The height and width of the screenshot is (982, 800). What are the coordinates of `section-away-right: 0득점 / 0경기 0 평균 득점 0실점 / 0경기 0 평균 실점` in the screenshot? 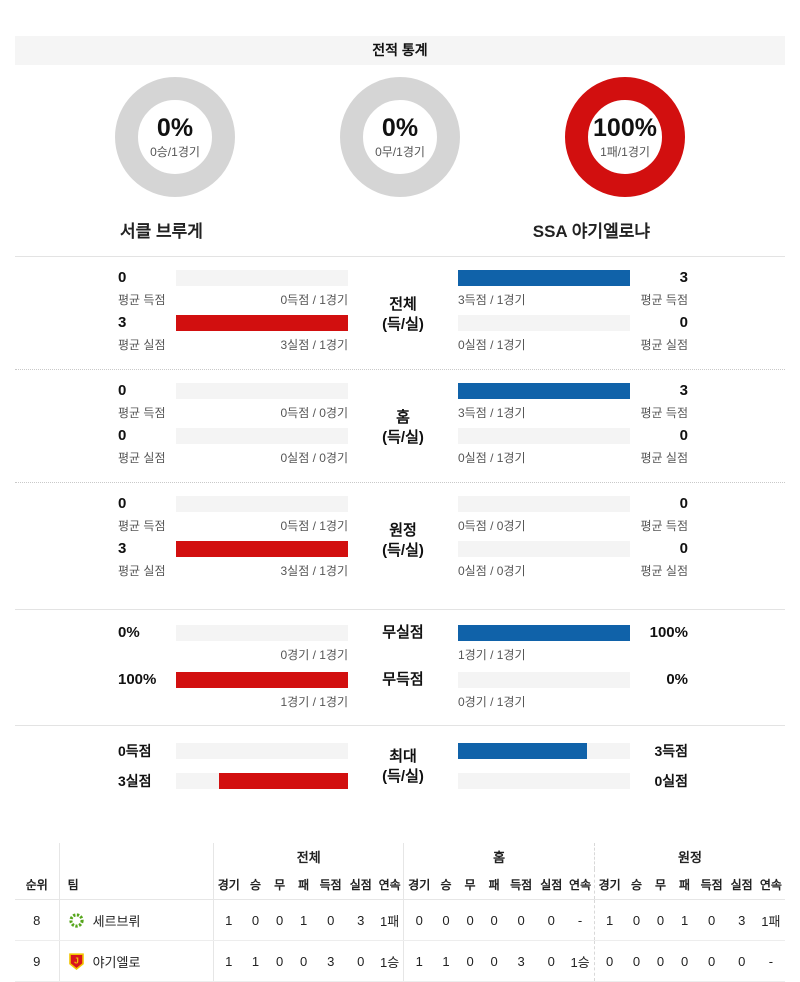 It's located at (573, 541).